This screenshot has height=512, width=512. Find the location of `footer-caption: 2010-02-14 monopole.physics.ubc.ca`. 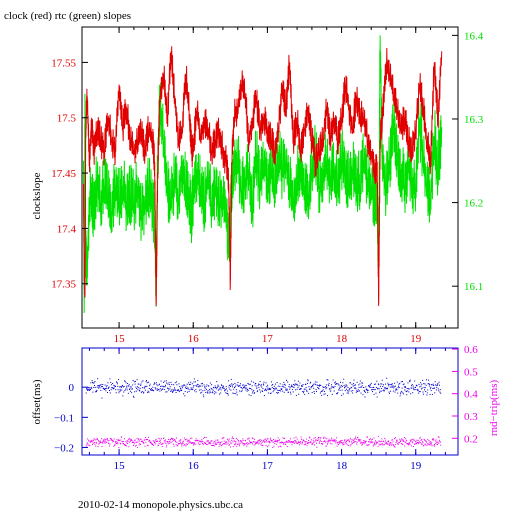

footer-caption: 2010-02-14 monopole.physics.ubc.ca is located at coordinates (160, 505).